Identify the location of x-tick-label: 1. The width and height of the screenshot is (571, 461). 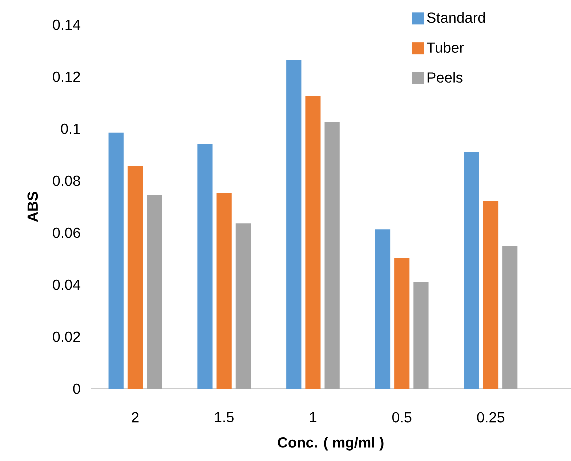
(313, 417).